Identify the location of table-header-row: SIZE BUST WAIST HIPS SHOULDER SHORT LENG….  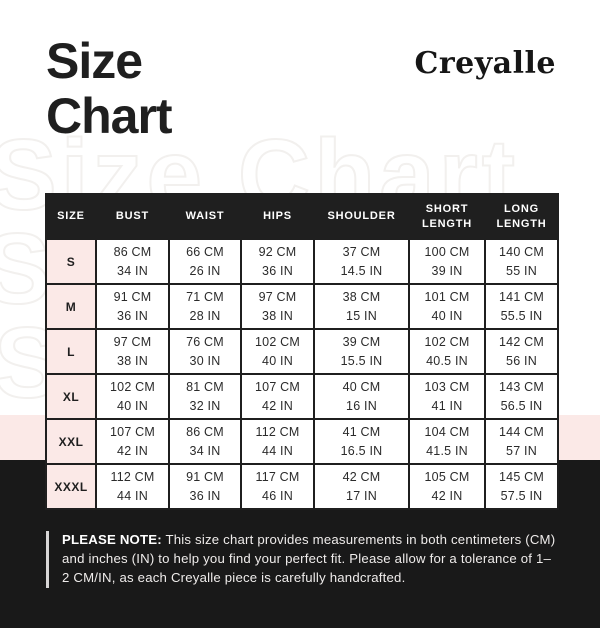
(302, 216).